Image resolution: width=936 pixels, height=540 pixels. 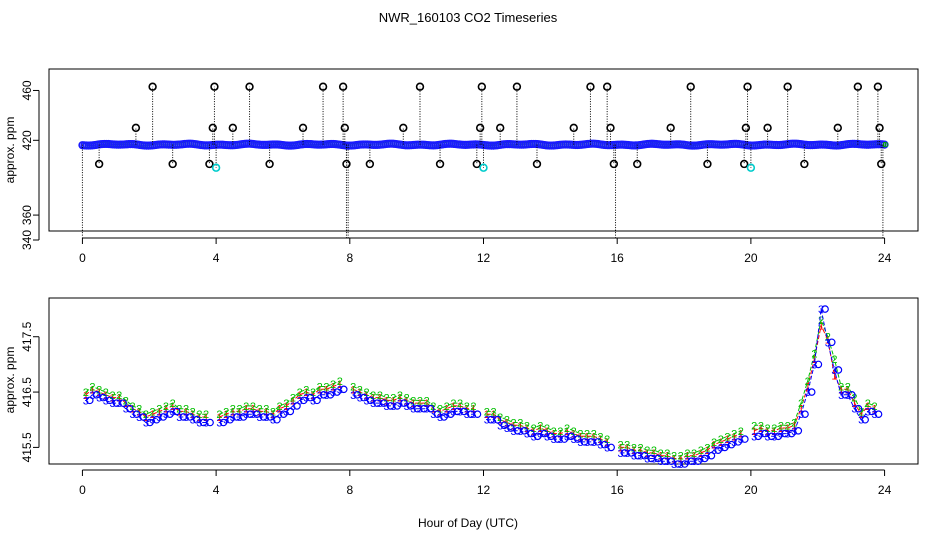 I want to click on top-y-tick-label: 420, so click(x=27, y=140).